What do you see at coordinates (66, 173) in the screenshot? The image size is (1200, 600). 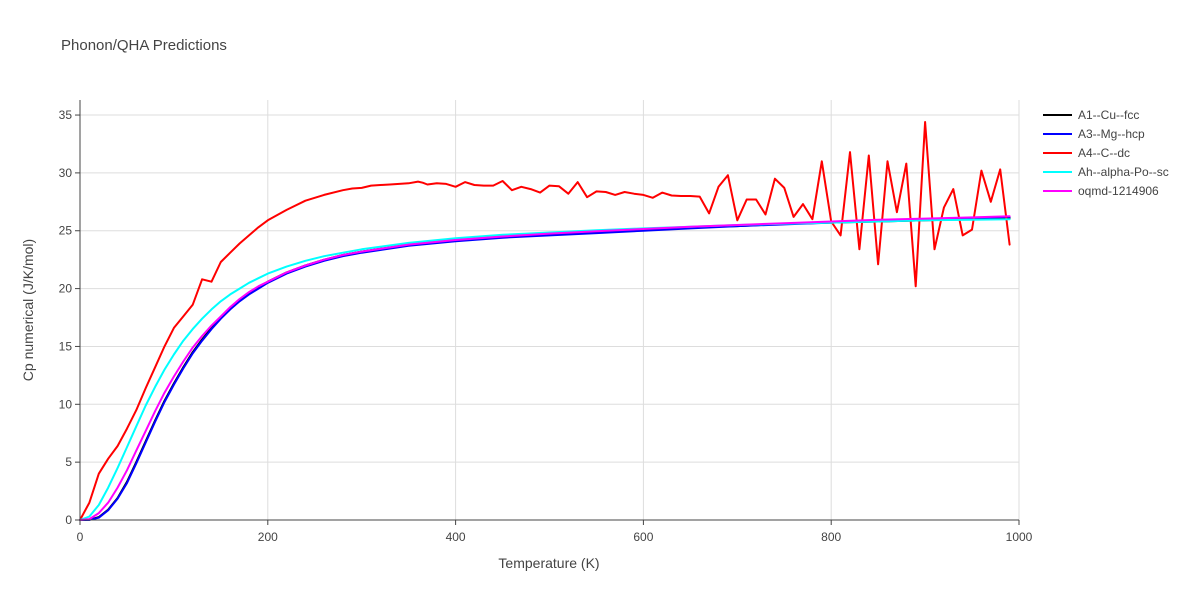 I see `y-tick-label: 30` at bounding box center [66, 173].